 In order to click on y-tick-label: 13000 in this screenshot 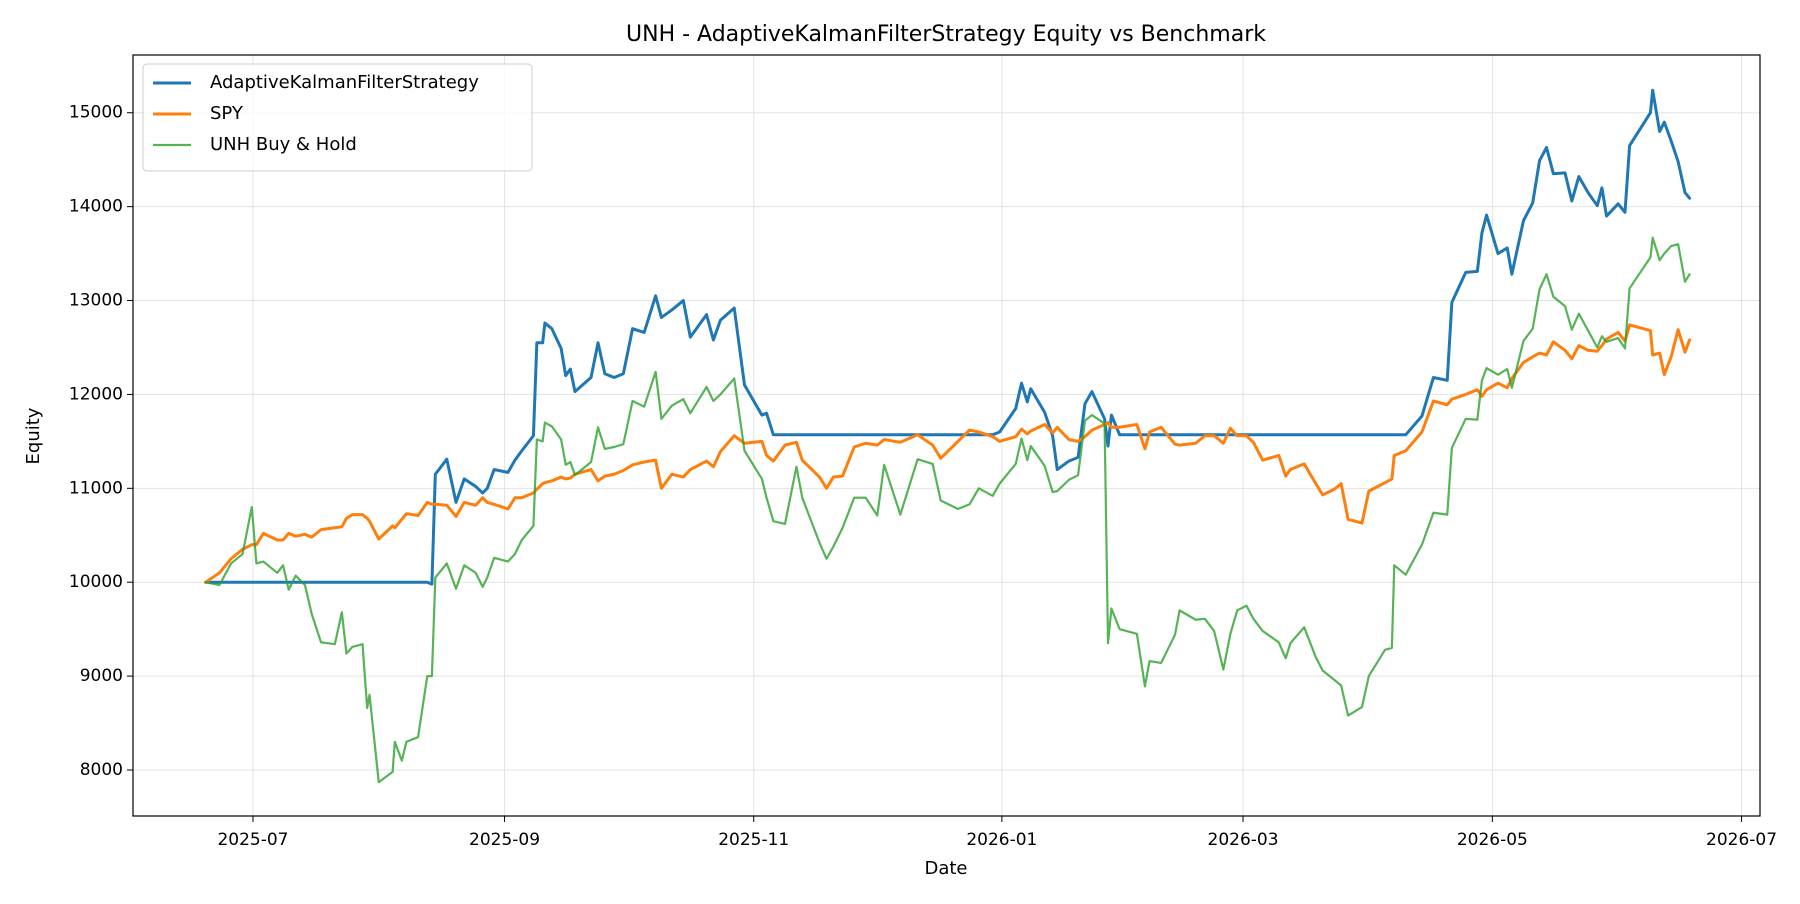, I will do `click(96, 301)`.